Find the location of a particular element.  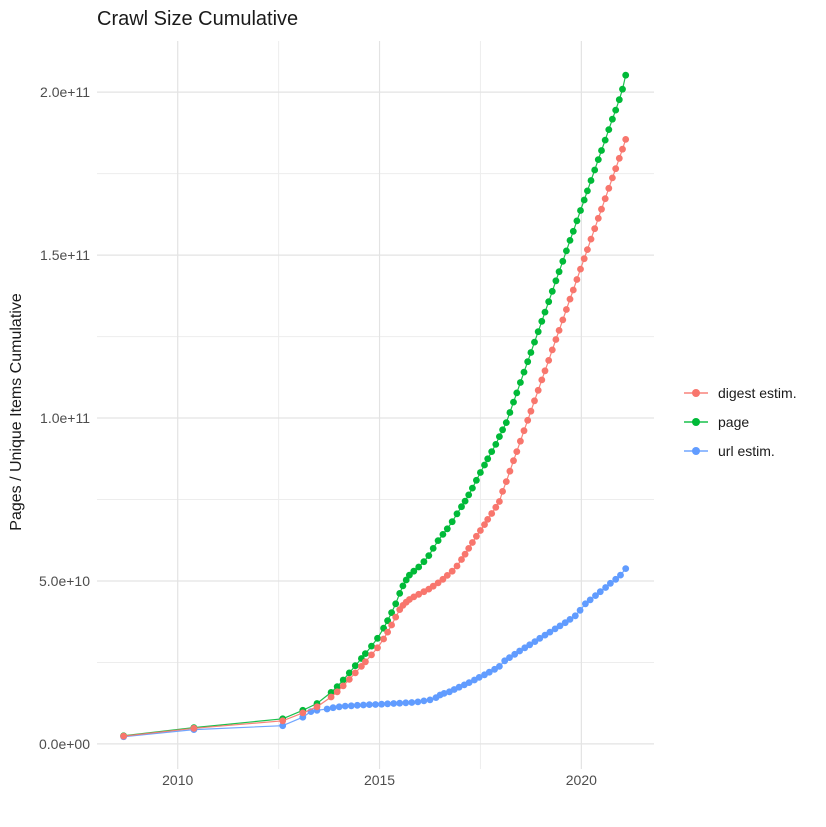

legend-key-dot is located at coordinates (696, 392).